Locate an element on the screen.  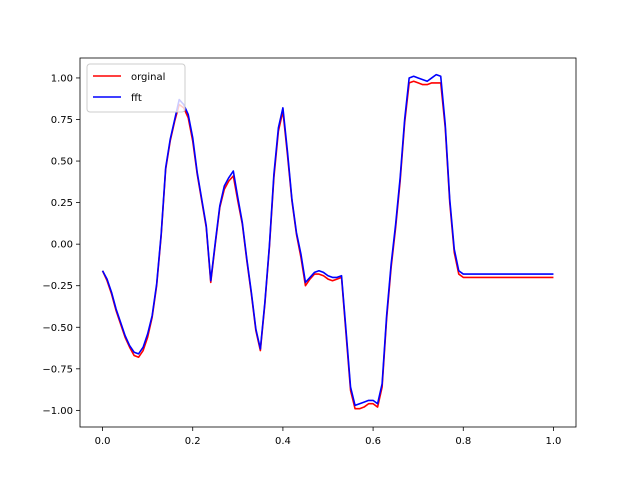
y-tick-label: 0.00 is located at coordinates (62, 245).